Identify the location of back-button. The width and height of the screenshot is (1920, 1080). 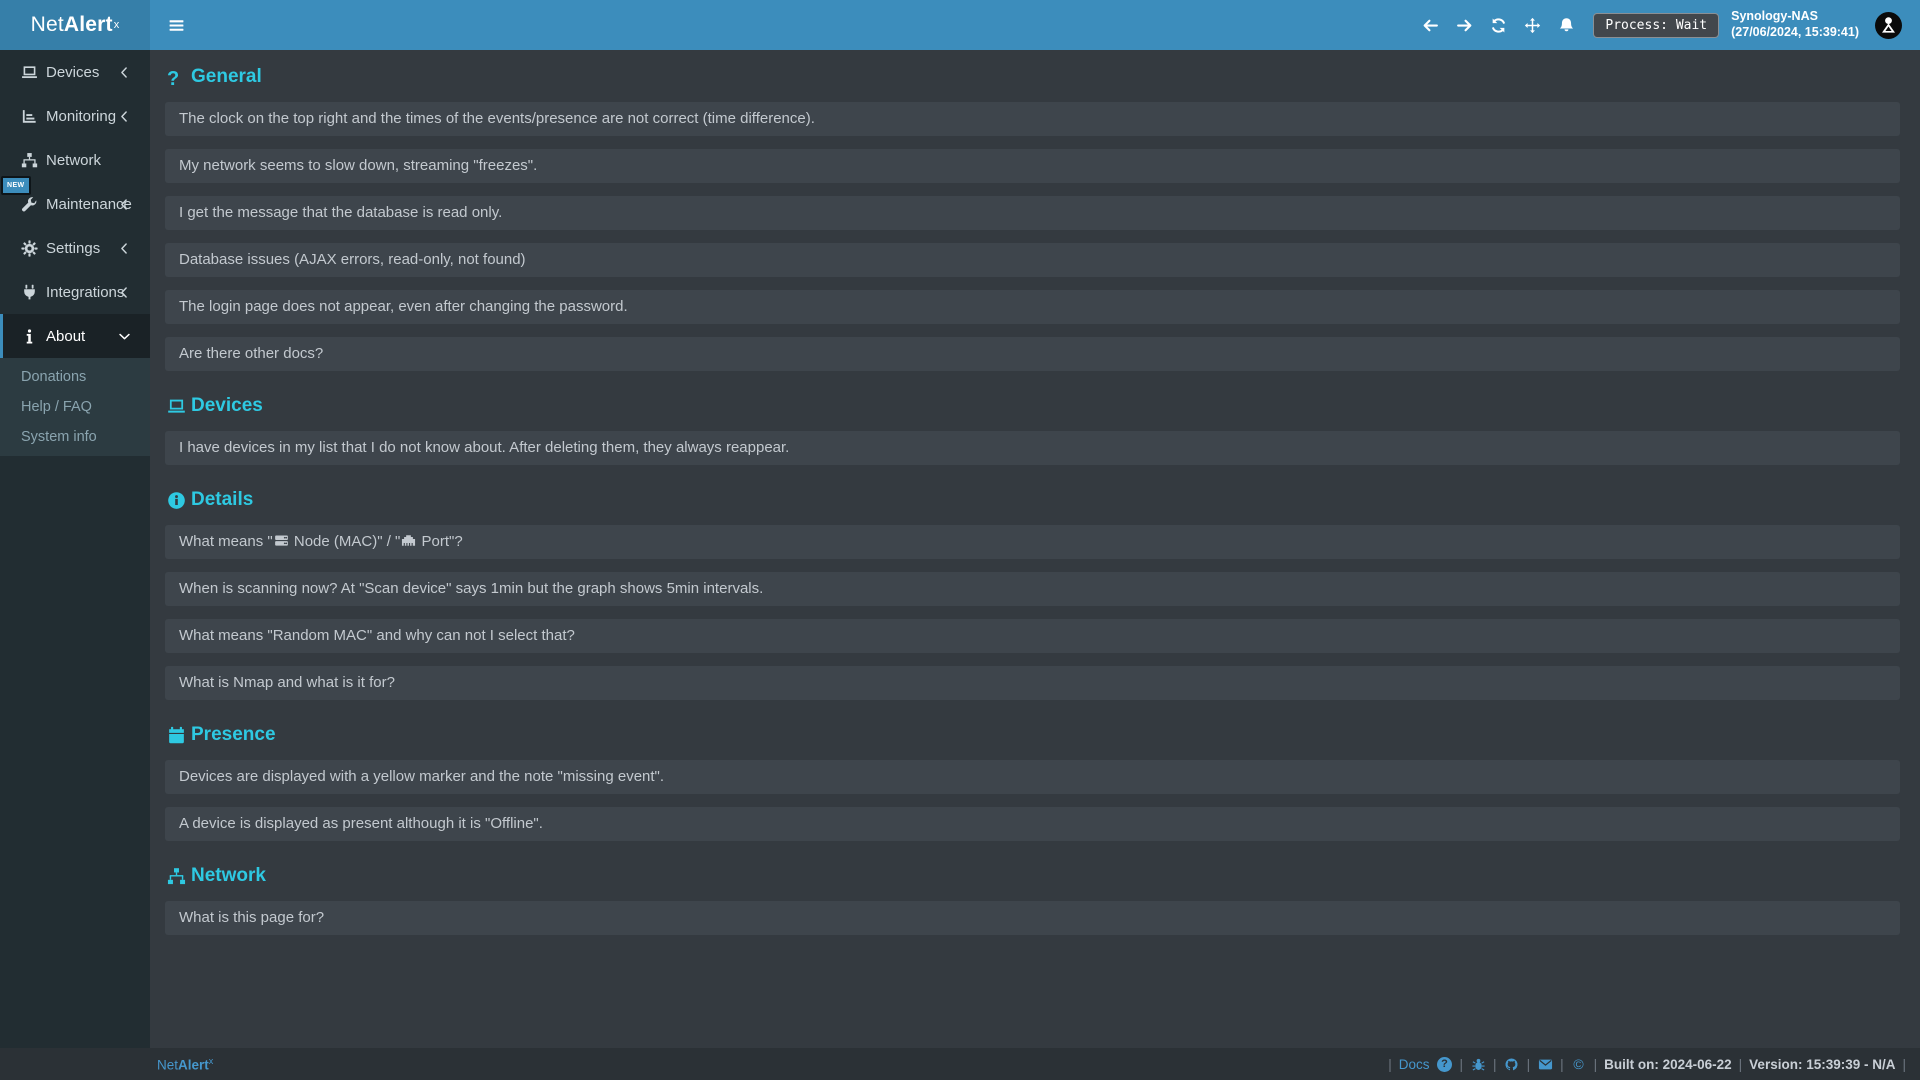
(1430, 25).